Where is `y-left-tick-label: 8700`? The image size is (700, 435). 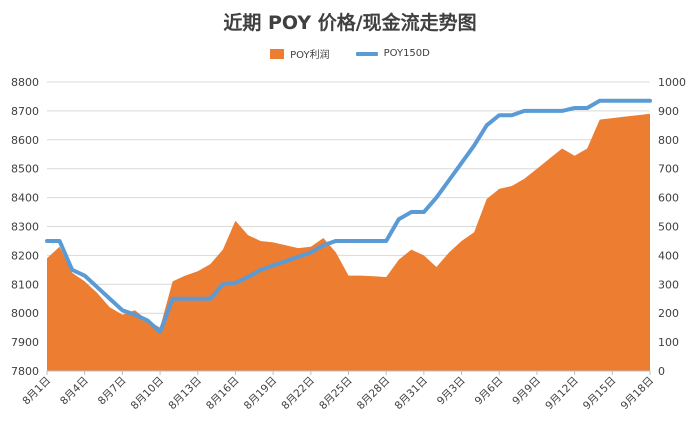 y-left-tick-label: 8700 is located at coordinates (25, 111).